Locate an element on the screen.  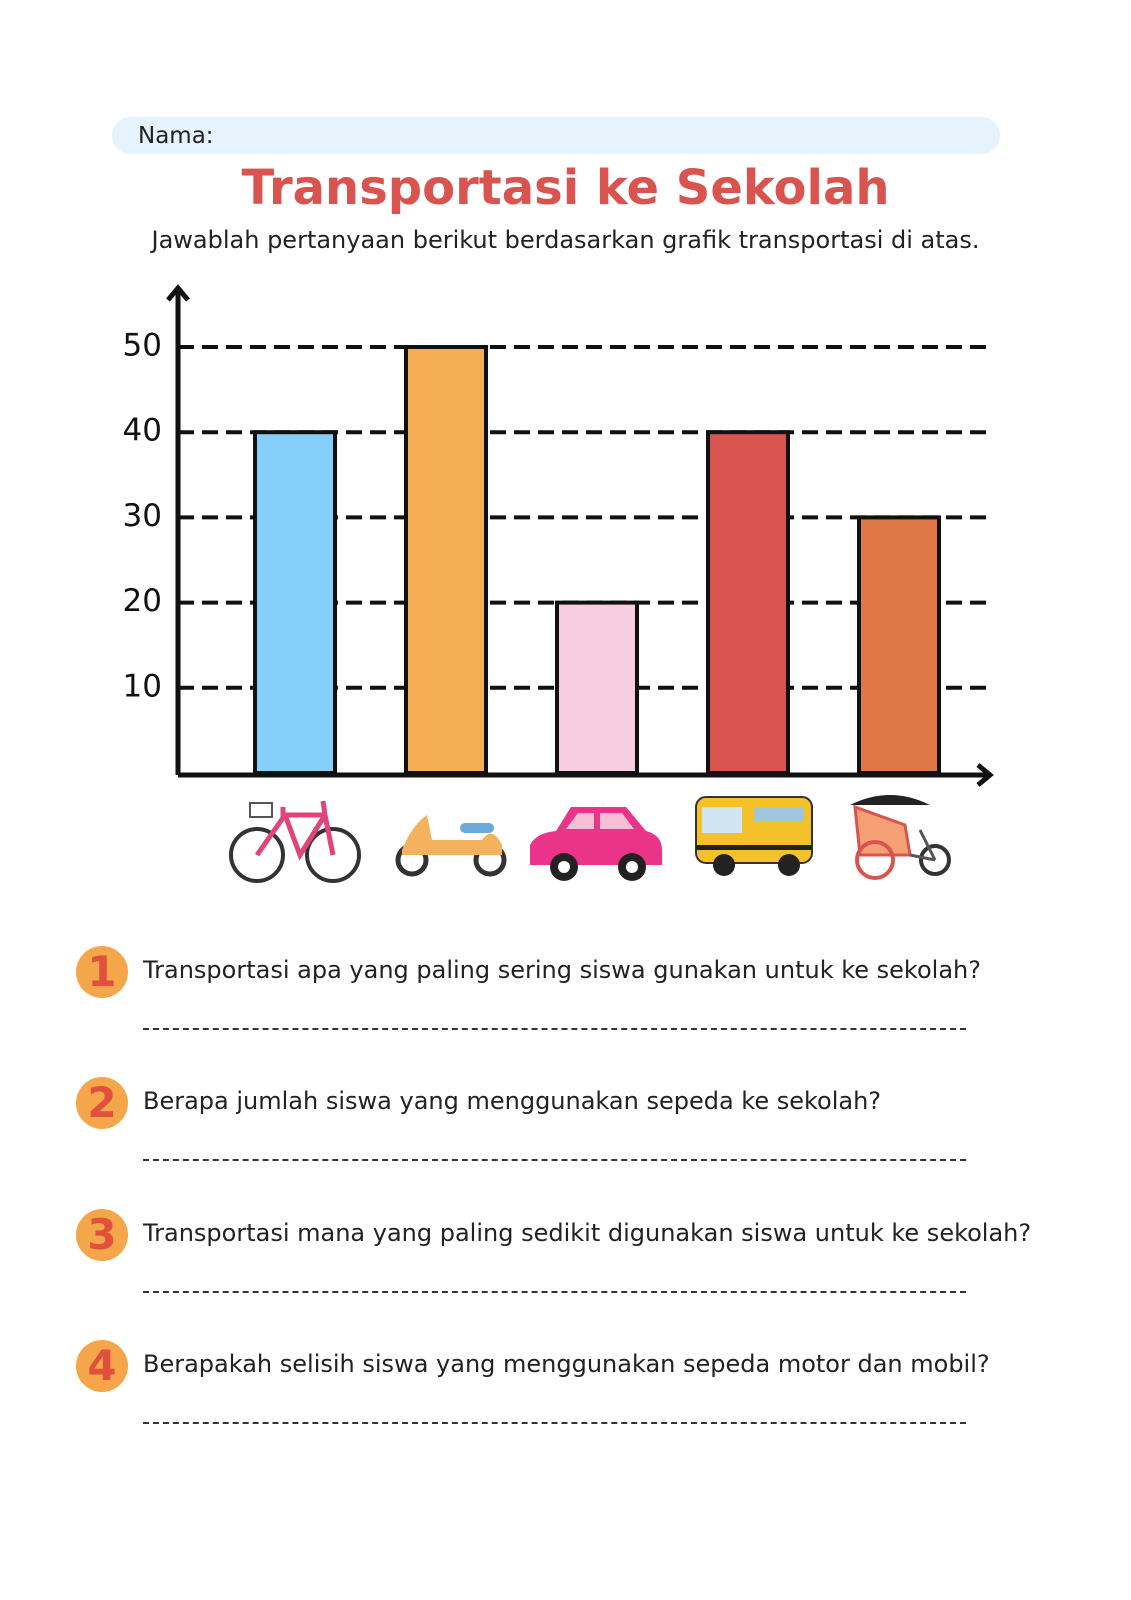
y-tick-label: 40 is located at coordinates (142, 431).